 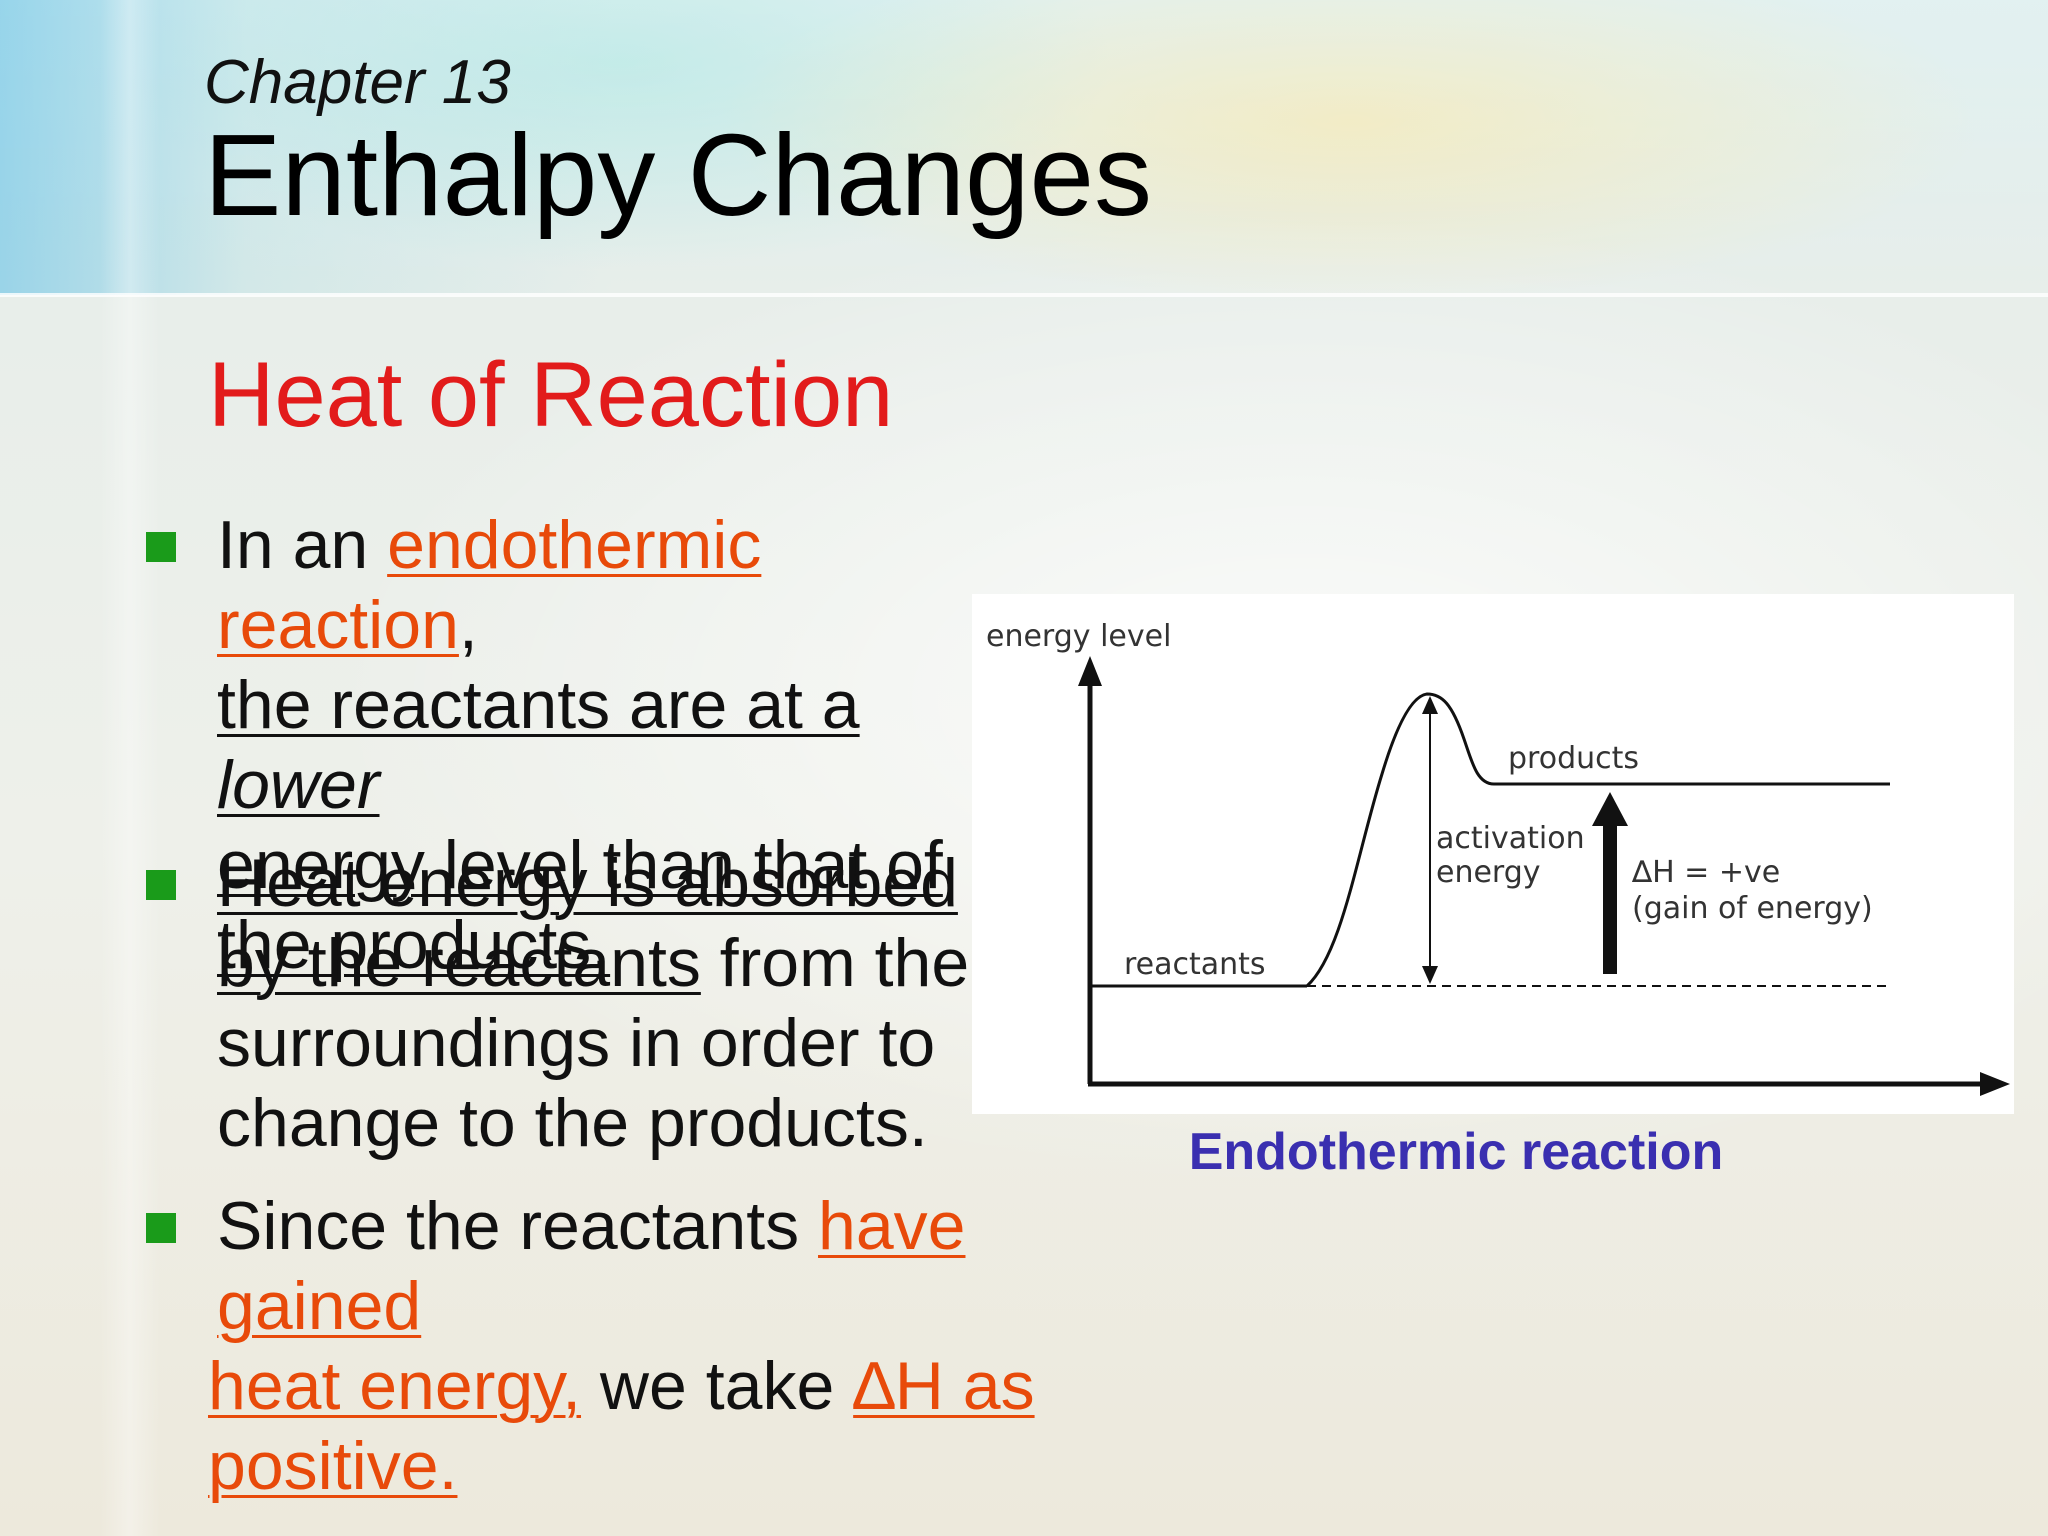 I want to click on bullet-2-line-2: by the reactants from the, so click(x=597, y=963).